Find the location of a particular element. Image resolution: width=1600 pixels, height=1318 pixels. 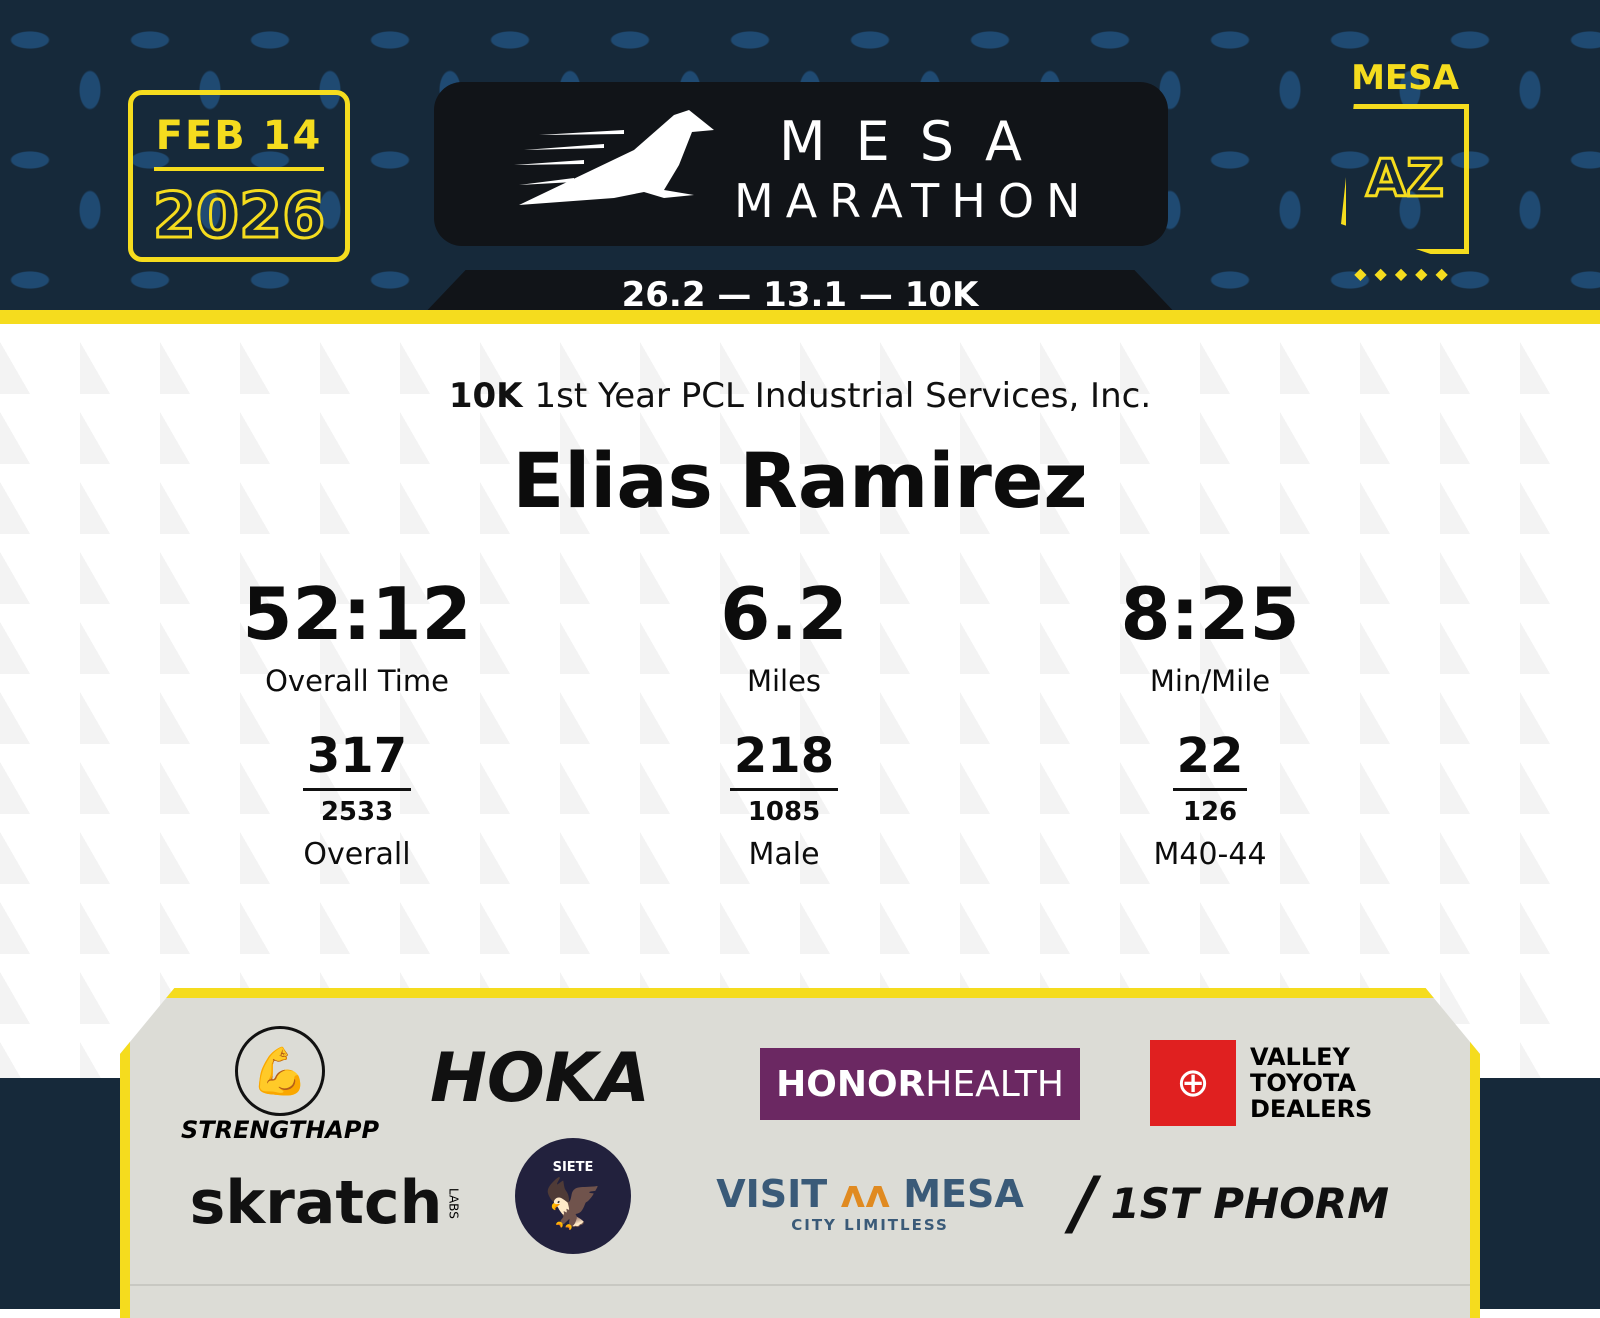

stat-value: 6.2 is located at coordinates (784, 614).